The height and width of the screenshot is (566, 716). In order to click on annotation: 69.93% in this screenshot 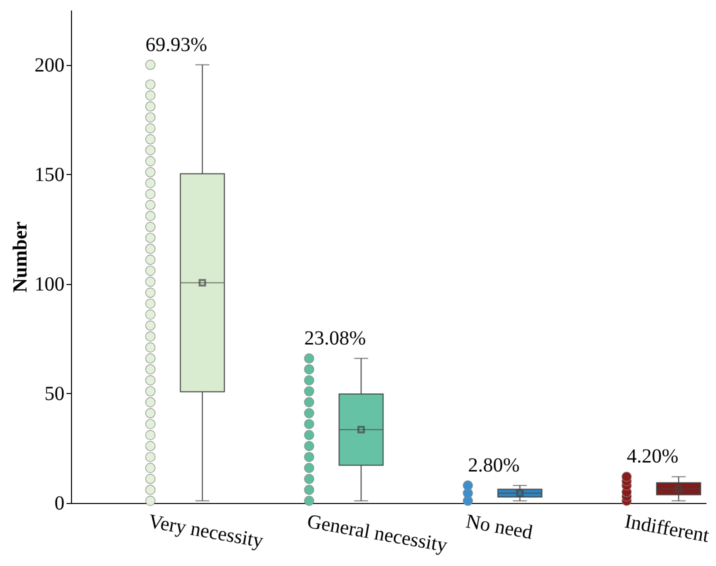, I will do `click(177, 45)`.